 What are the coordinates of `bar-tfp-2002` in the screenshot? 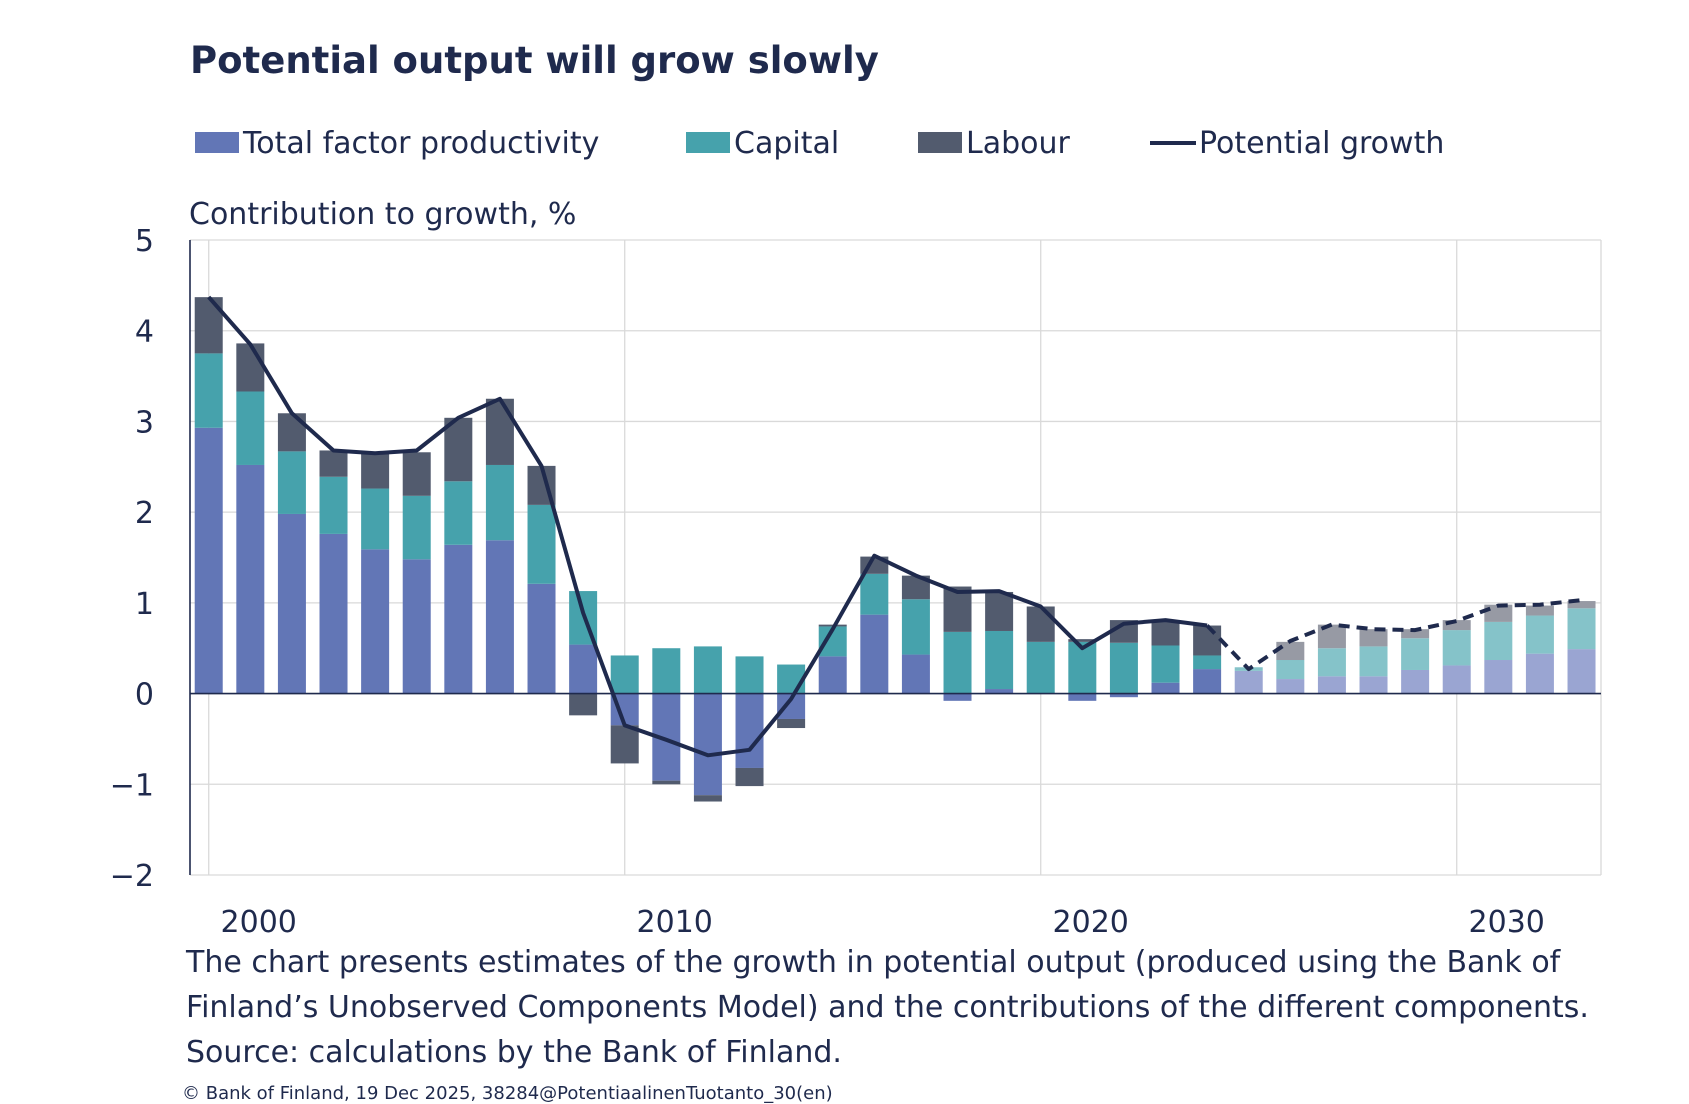 It's located at (291, 603).